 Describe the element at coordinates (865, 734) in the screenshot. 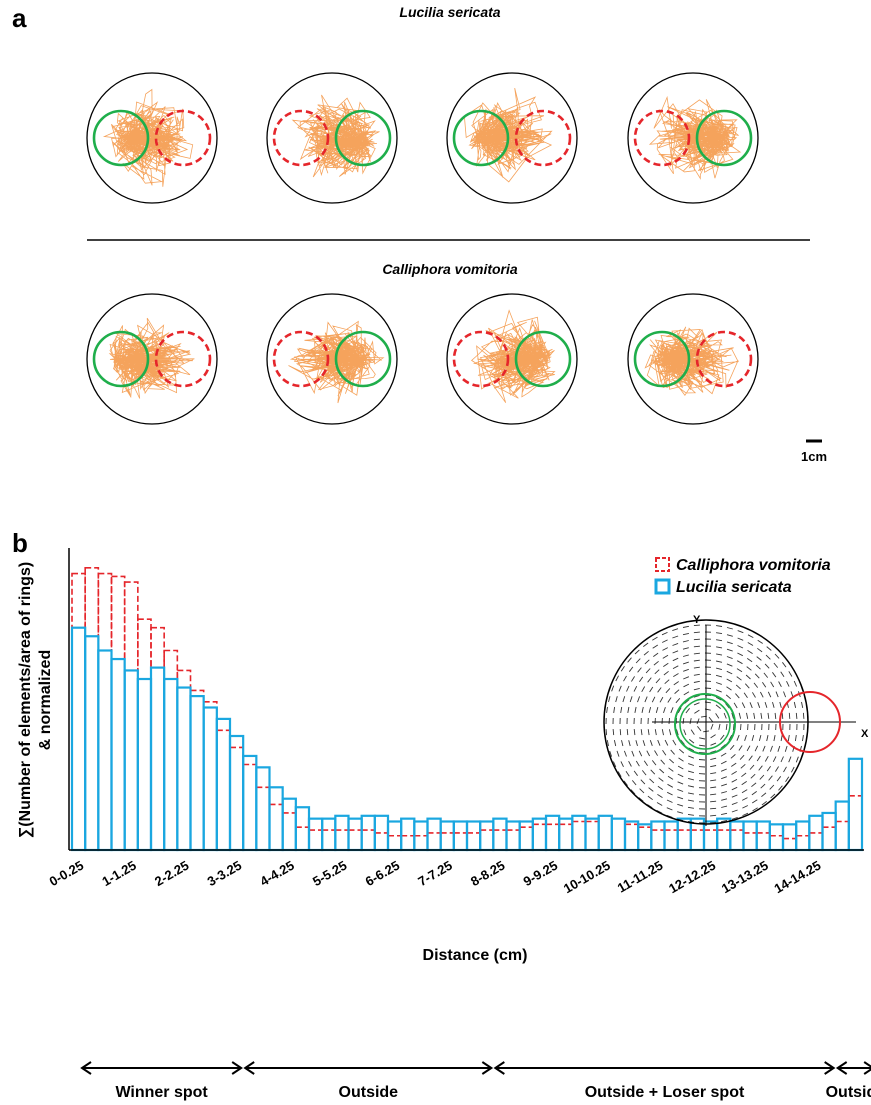

I see `inset-x-label: X` at that location.